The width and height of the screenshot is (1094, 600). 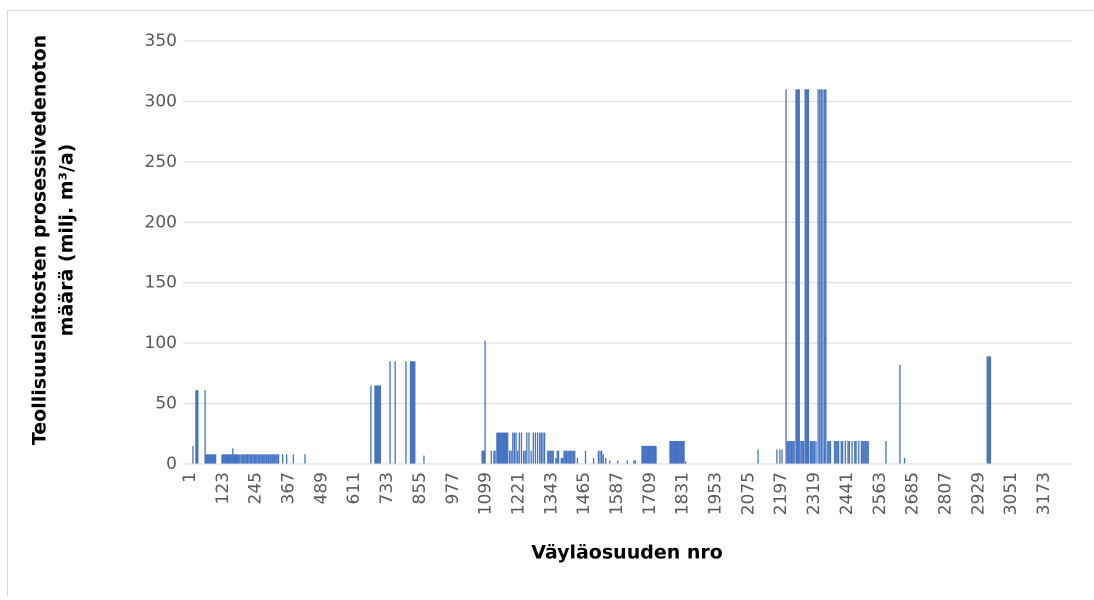 What do you see at coordinates (387, 488) in the screenshot?
I see `x-tick-label: 733` at bounding box center [387, 488].